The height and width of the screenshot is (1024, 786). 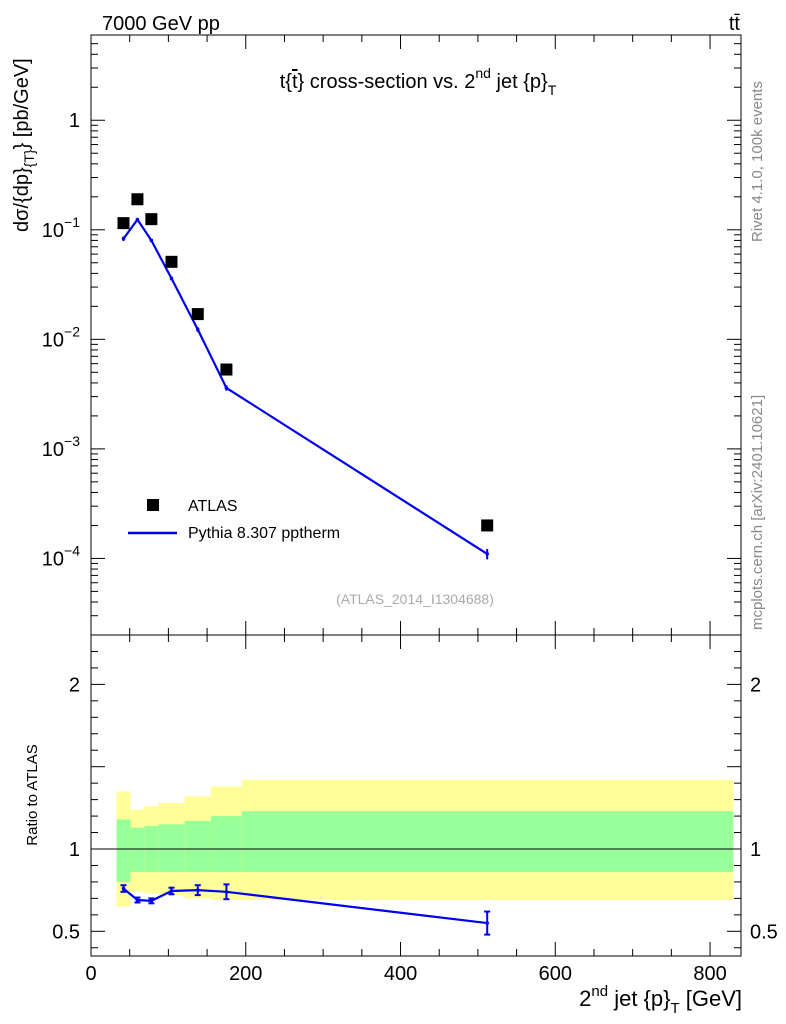 I want to click on ratio-ytick-label-right: 0.5, so click(x=764, y=932).